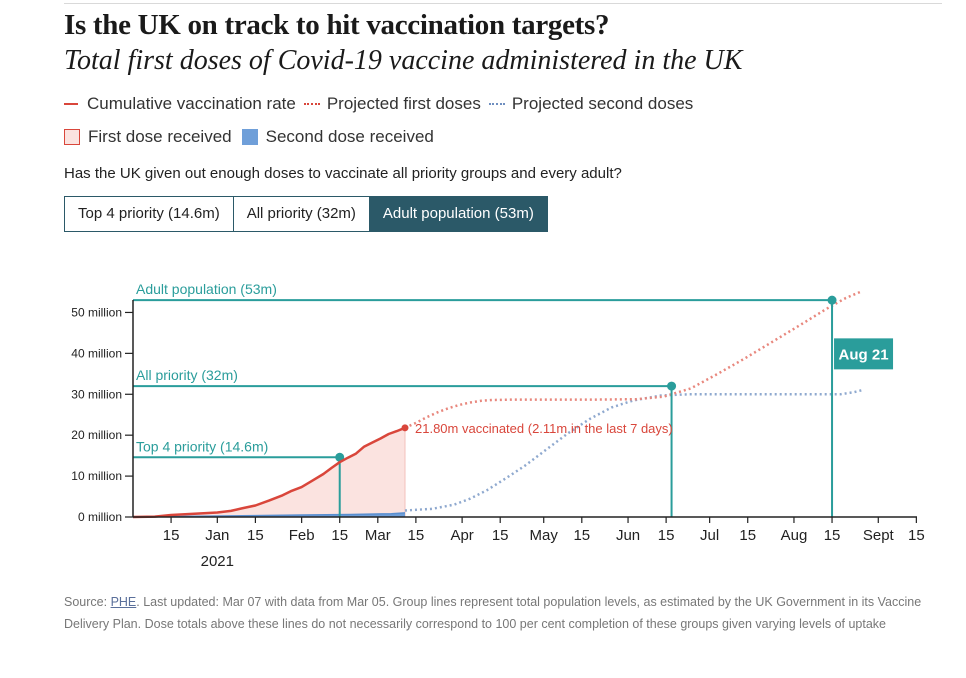 Image resolution: width=966 pixels, height=678 pixels. I want to click on x-tick-label-12: 15, so click(666, 535).